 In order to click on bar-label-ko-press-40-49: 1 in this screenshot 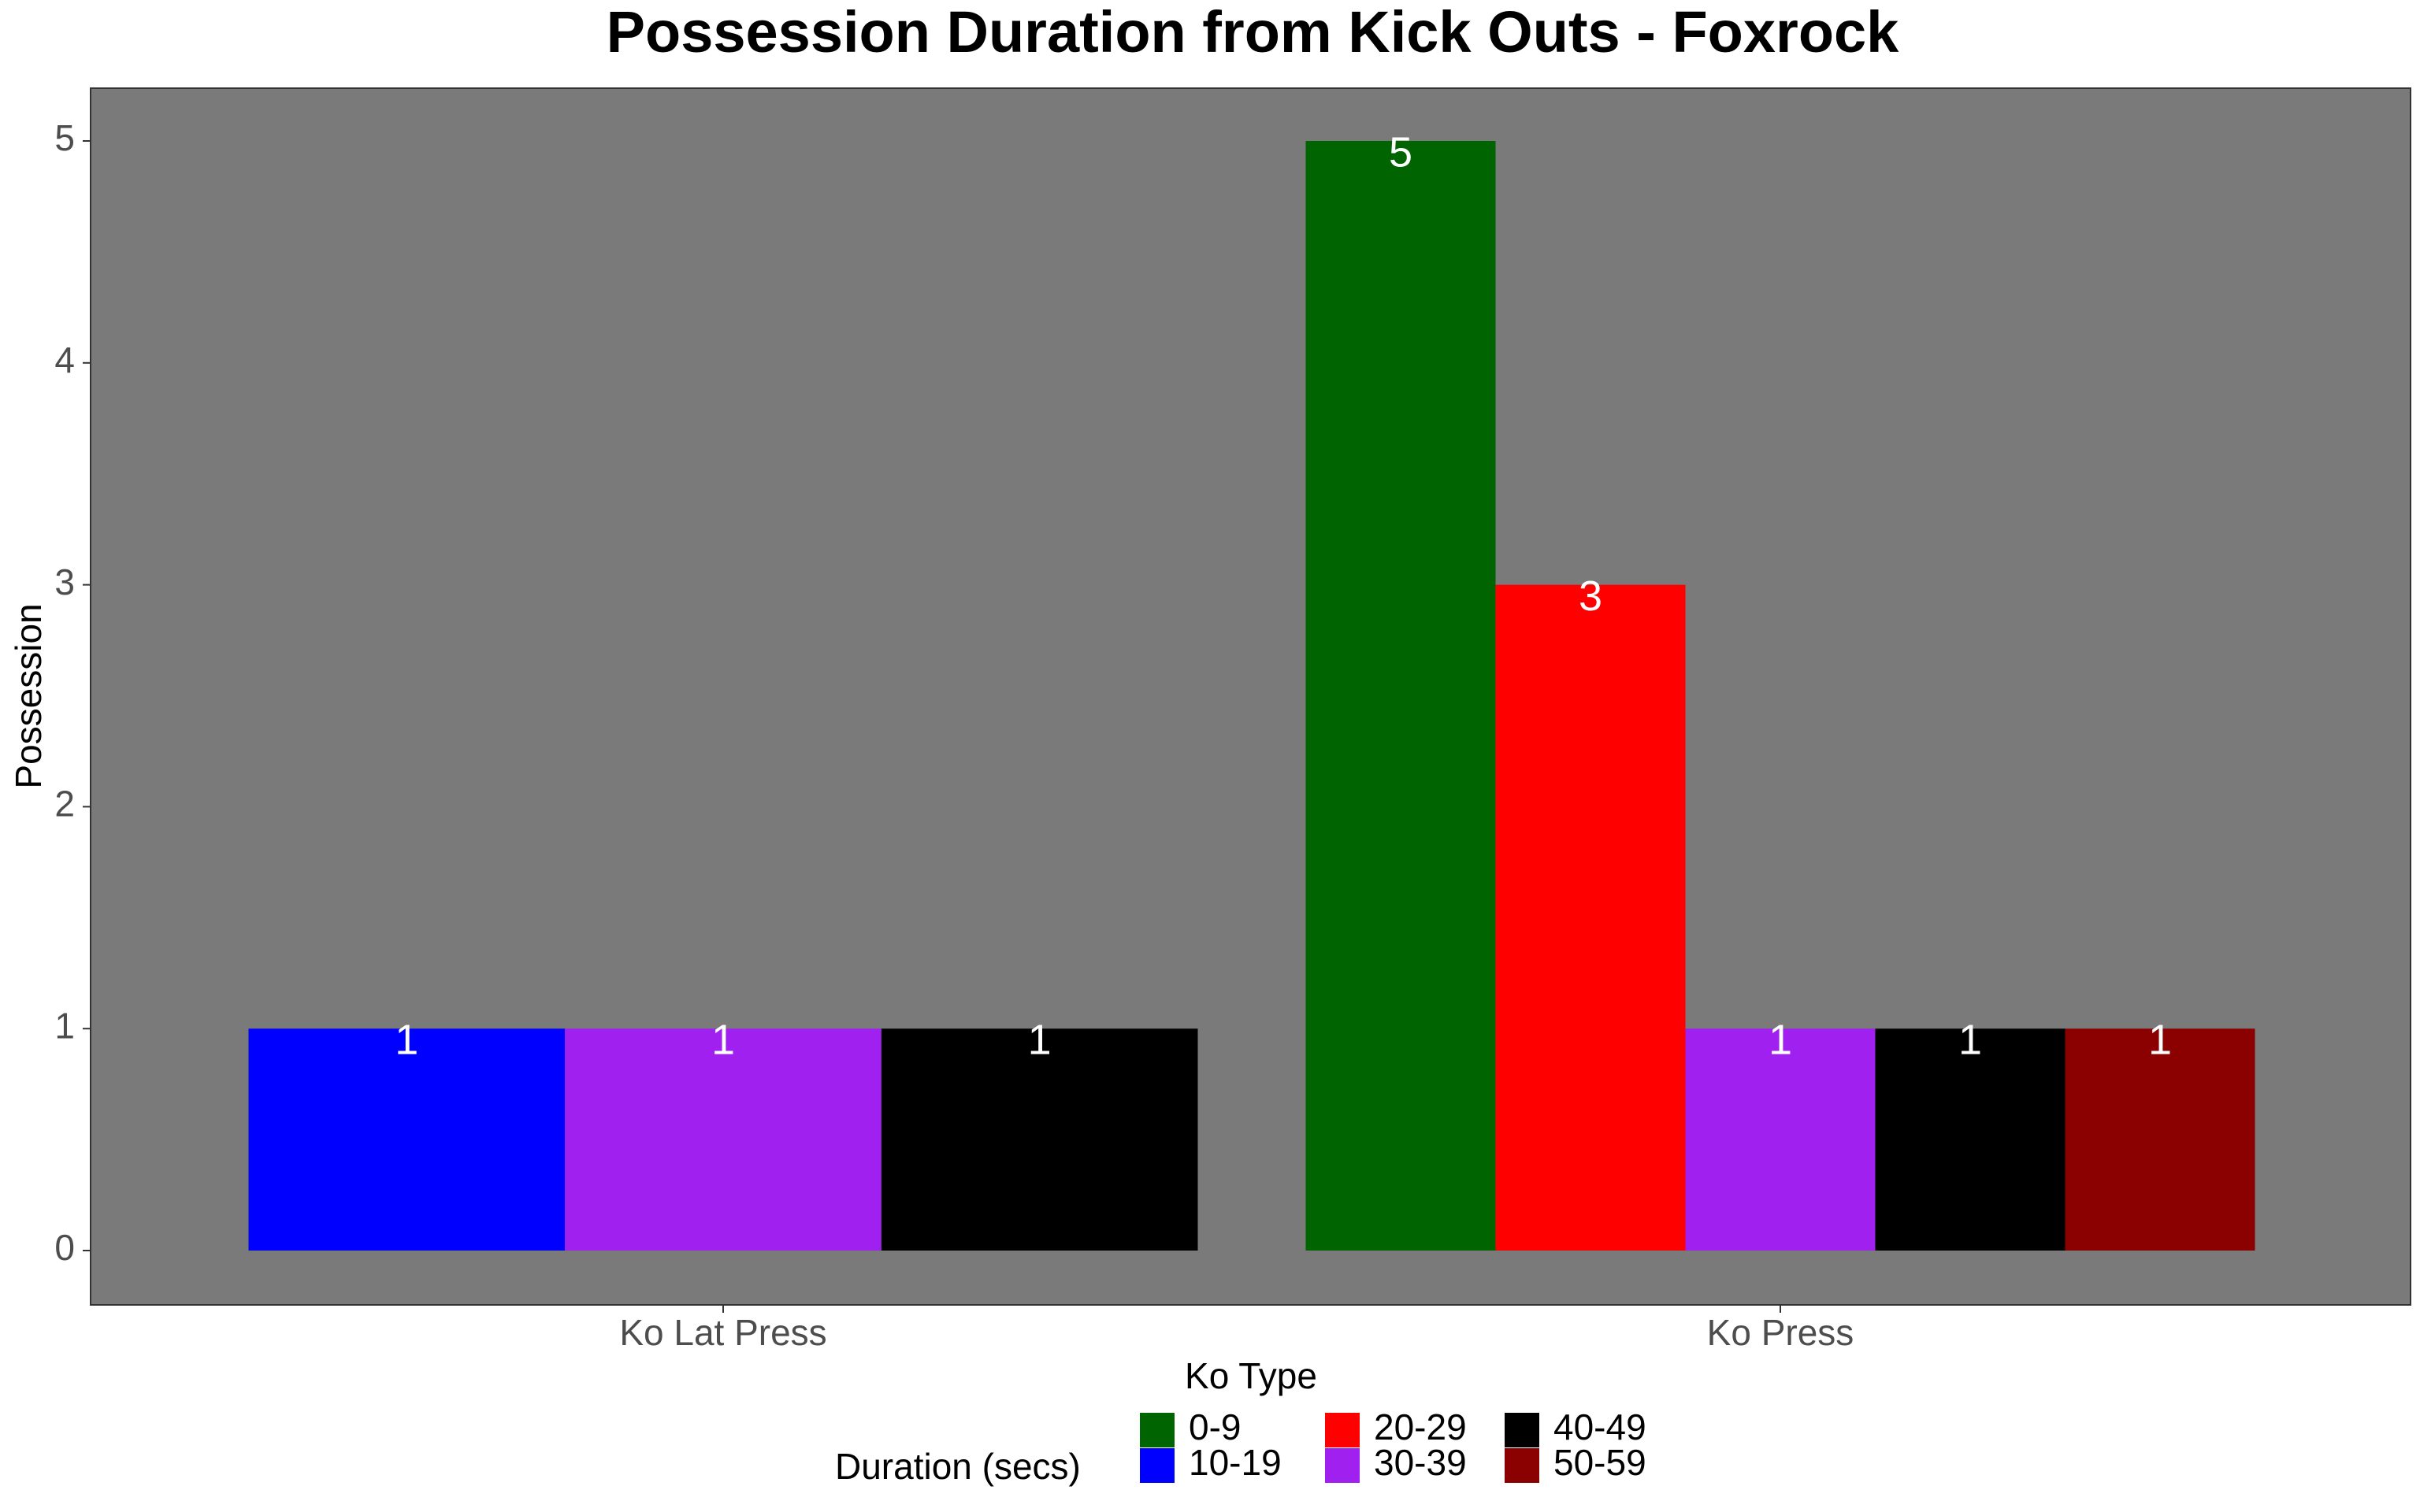, I will do `click(1970, 1039)`.